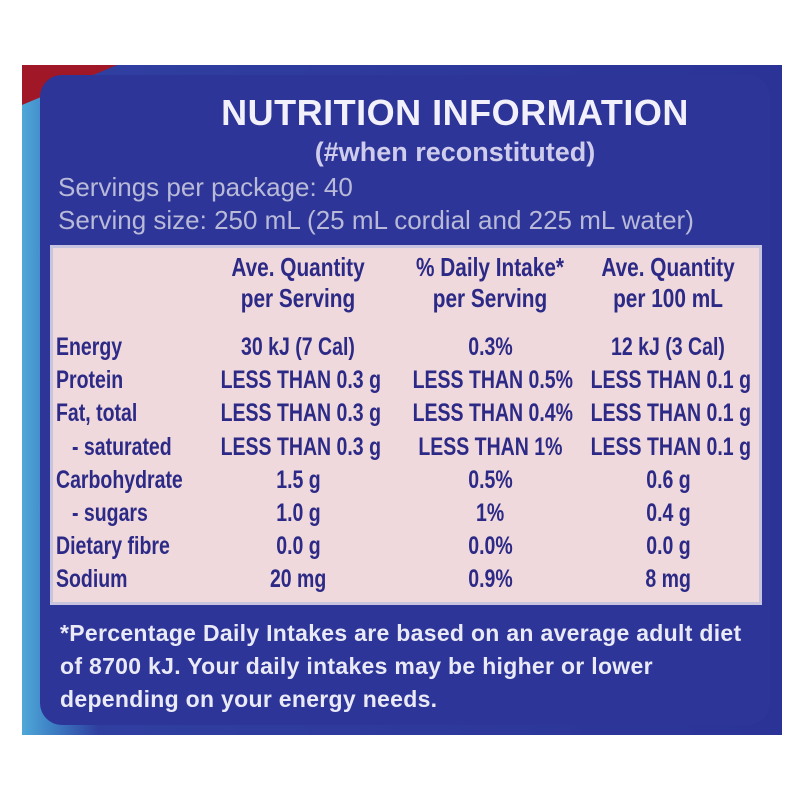  I want to click on column-header-text: Ave. Quantity per 100 mL, so click(668, 282).